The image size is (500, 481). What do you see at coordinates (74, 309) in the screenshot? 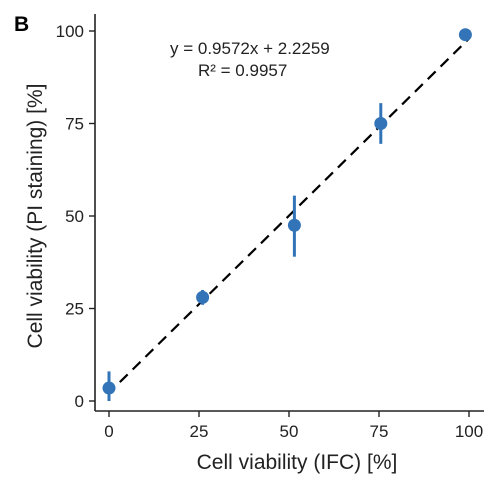
I see `y-tick-label: 25` at bounding box center [74, 309].